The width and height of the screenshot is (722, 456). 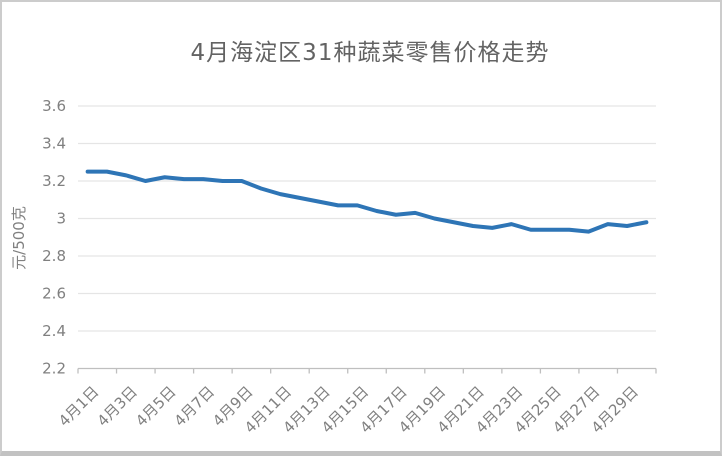 I want to click on chart-title: 4月海淀区31种蔬菜零售价格走势, so click(x=370, y=53).